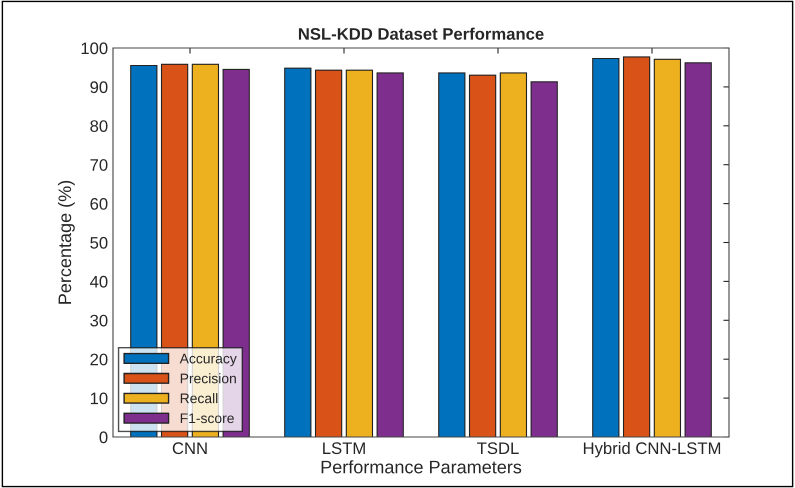 This screenshot has width=795, height=488. Describe the element at coordinates (208, 360) in the screenshot. I see `legend-label: Accuracy` at that location.